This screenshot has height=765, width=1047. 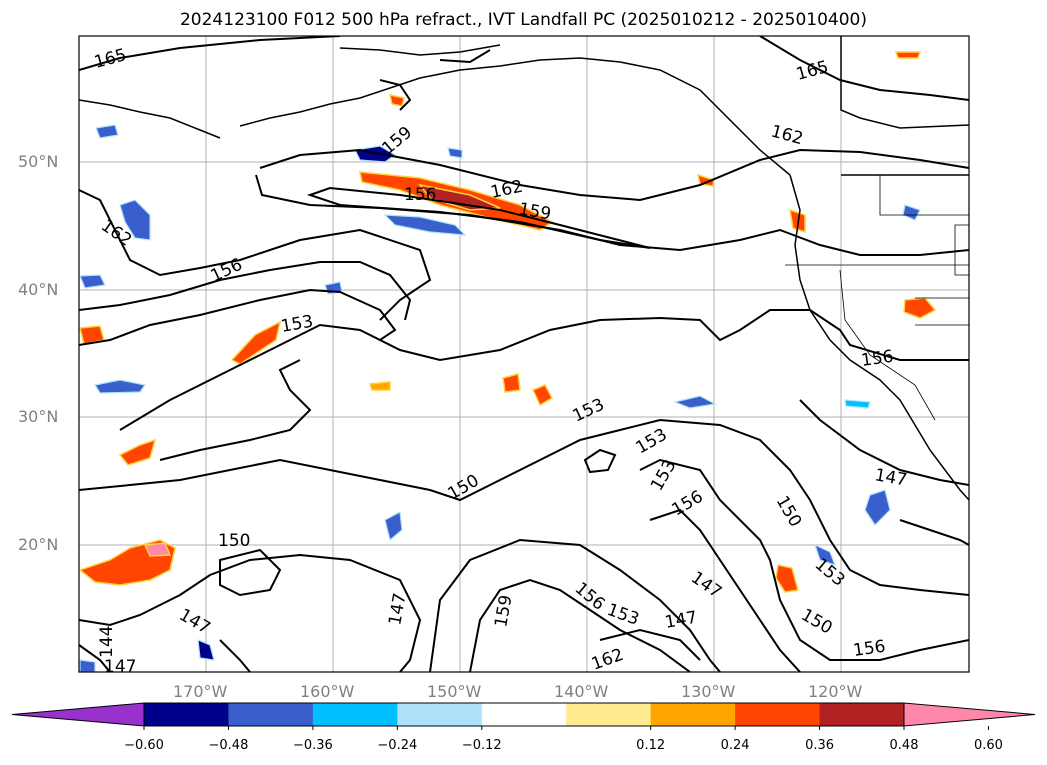 I want to click on lon-label: 160°W, so click(x=327, y=691).